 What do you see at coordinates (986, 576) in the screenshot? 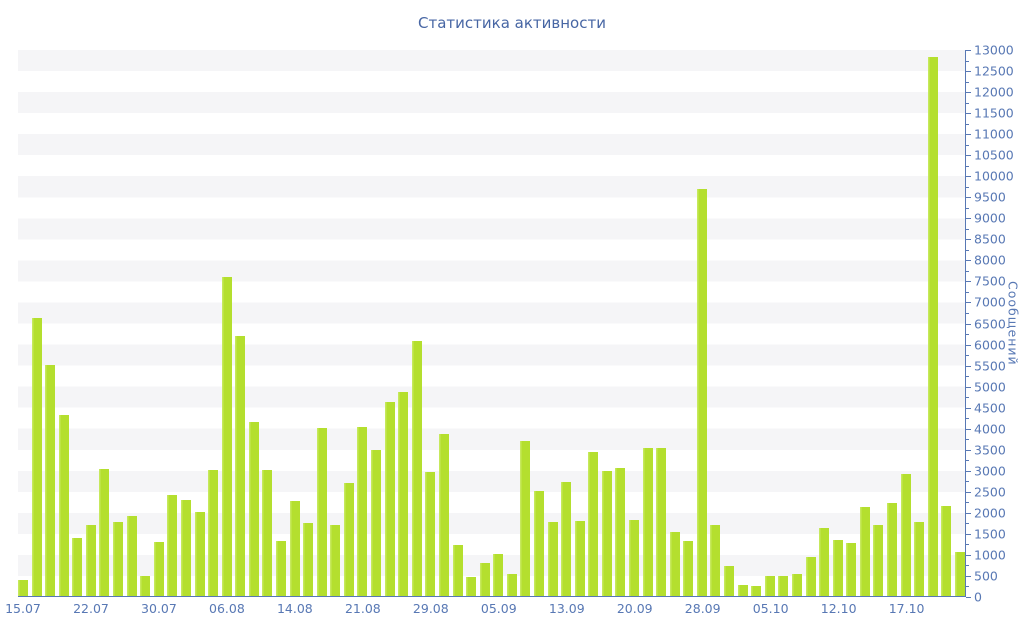
I see `y-tick-label: 500` at bounding box center [986, 576].